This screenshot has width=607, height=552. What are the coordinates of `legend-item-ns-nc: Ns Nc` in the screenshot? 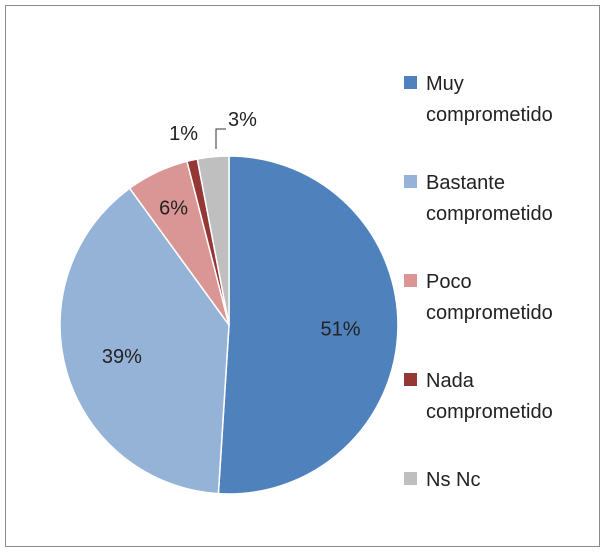 It's located at (442, 480).